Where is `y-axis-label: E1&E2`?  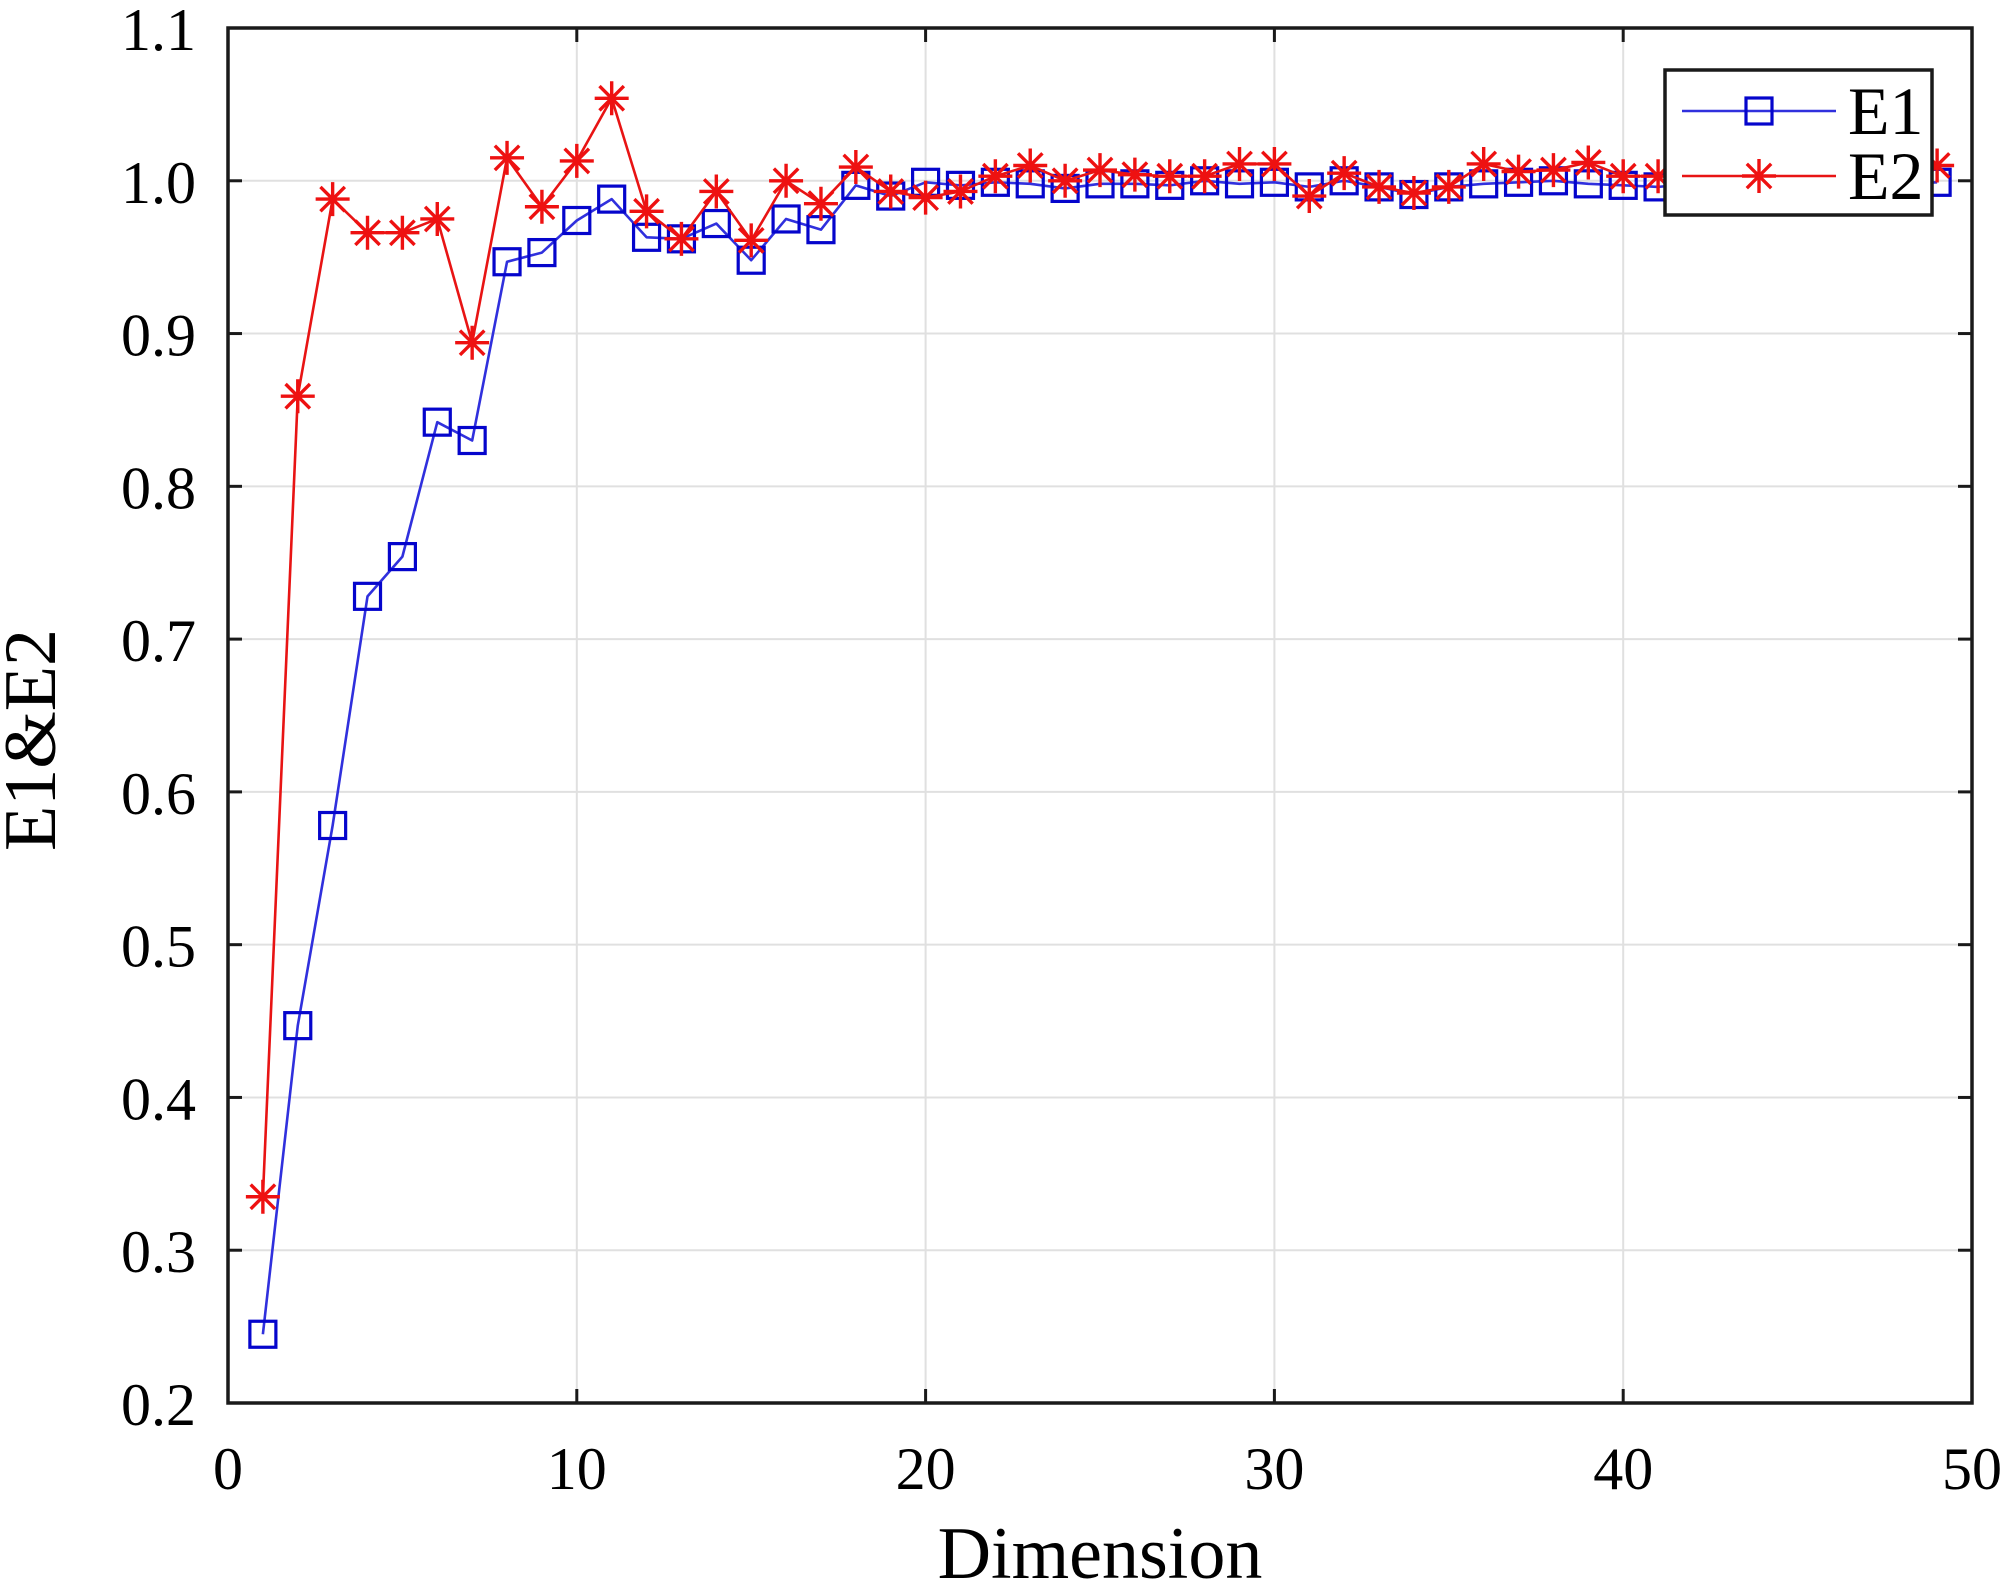 y-axis-label: E1&E2 is located at coordinates (36, 740).